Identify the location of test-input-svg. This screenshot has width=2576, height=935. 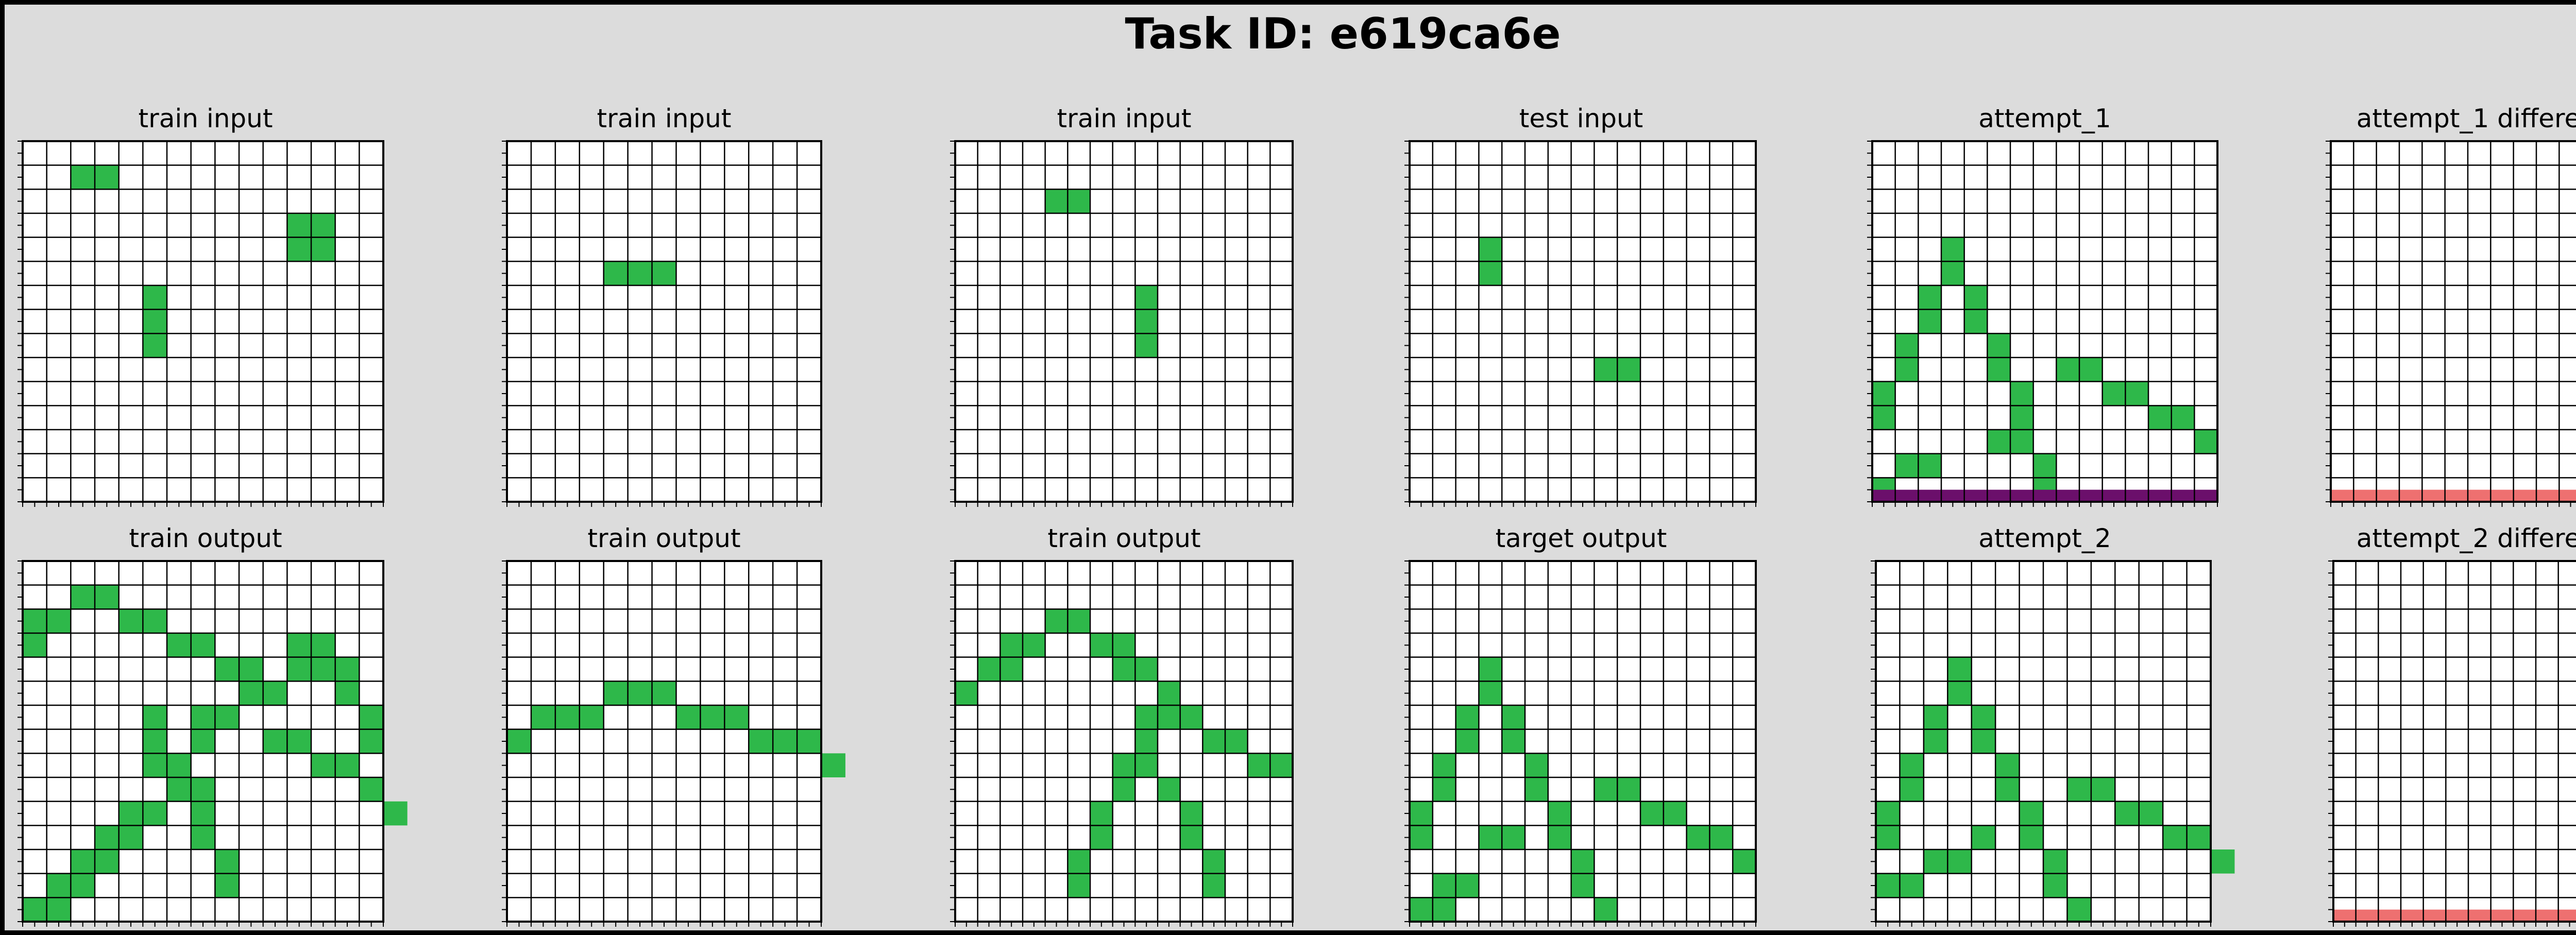
(1580, 323).